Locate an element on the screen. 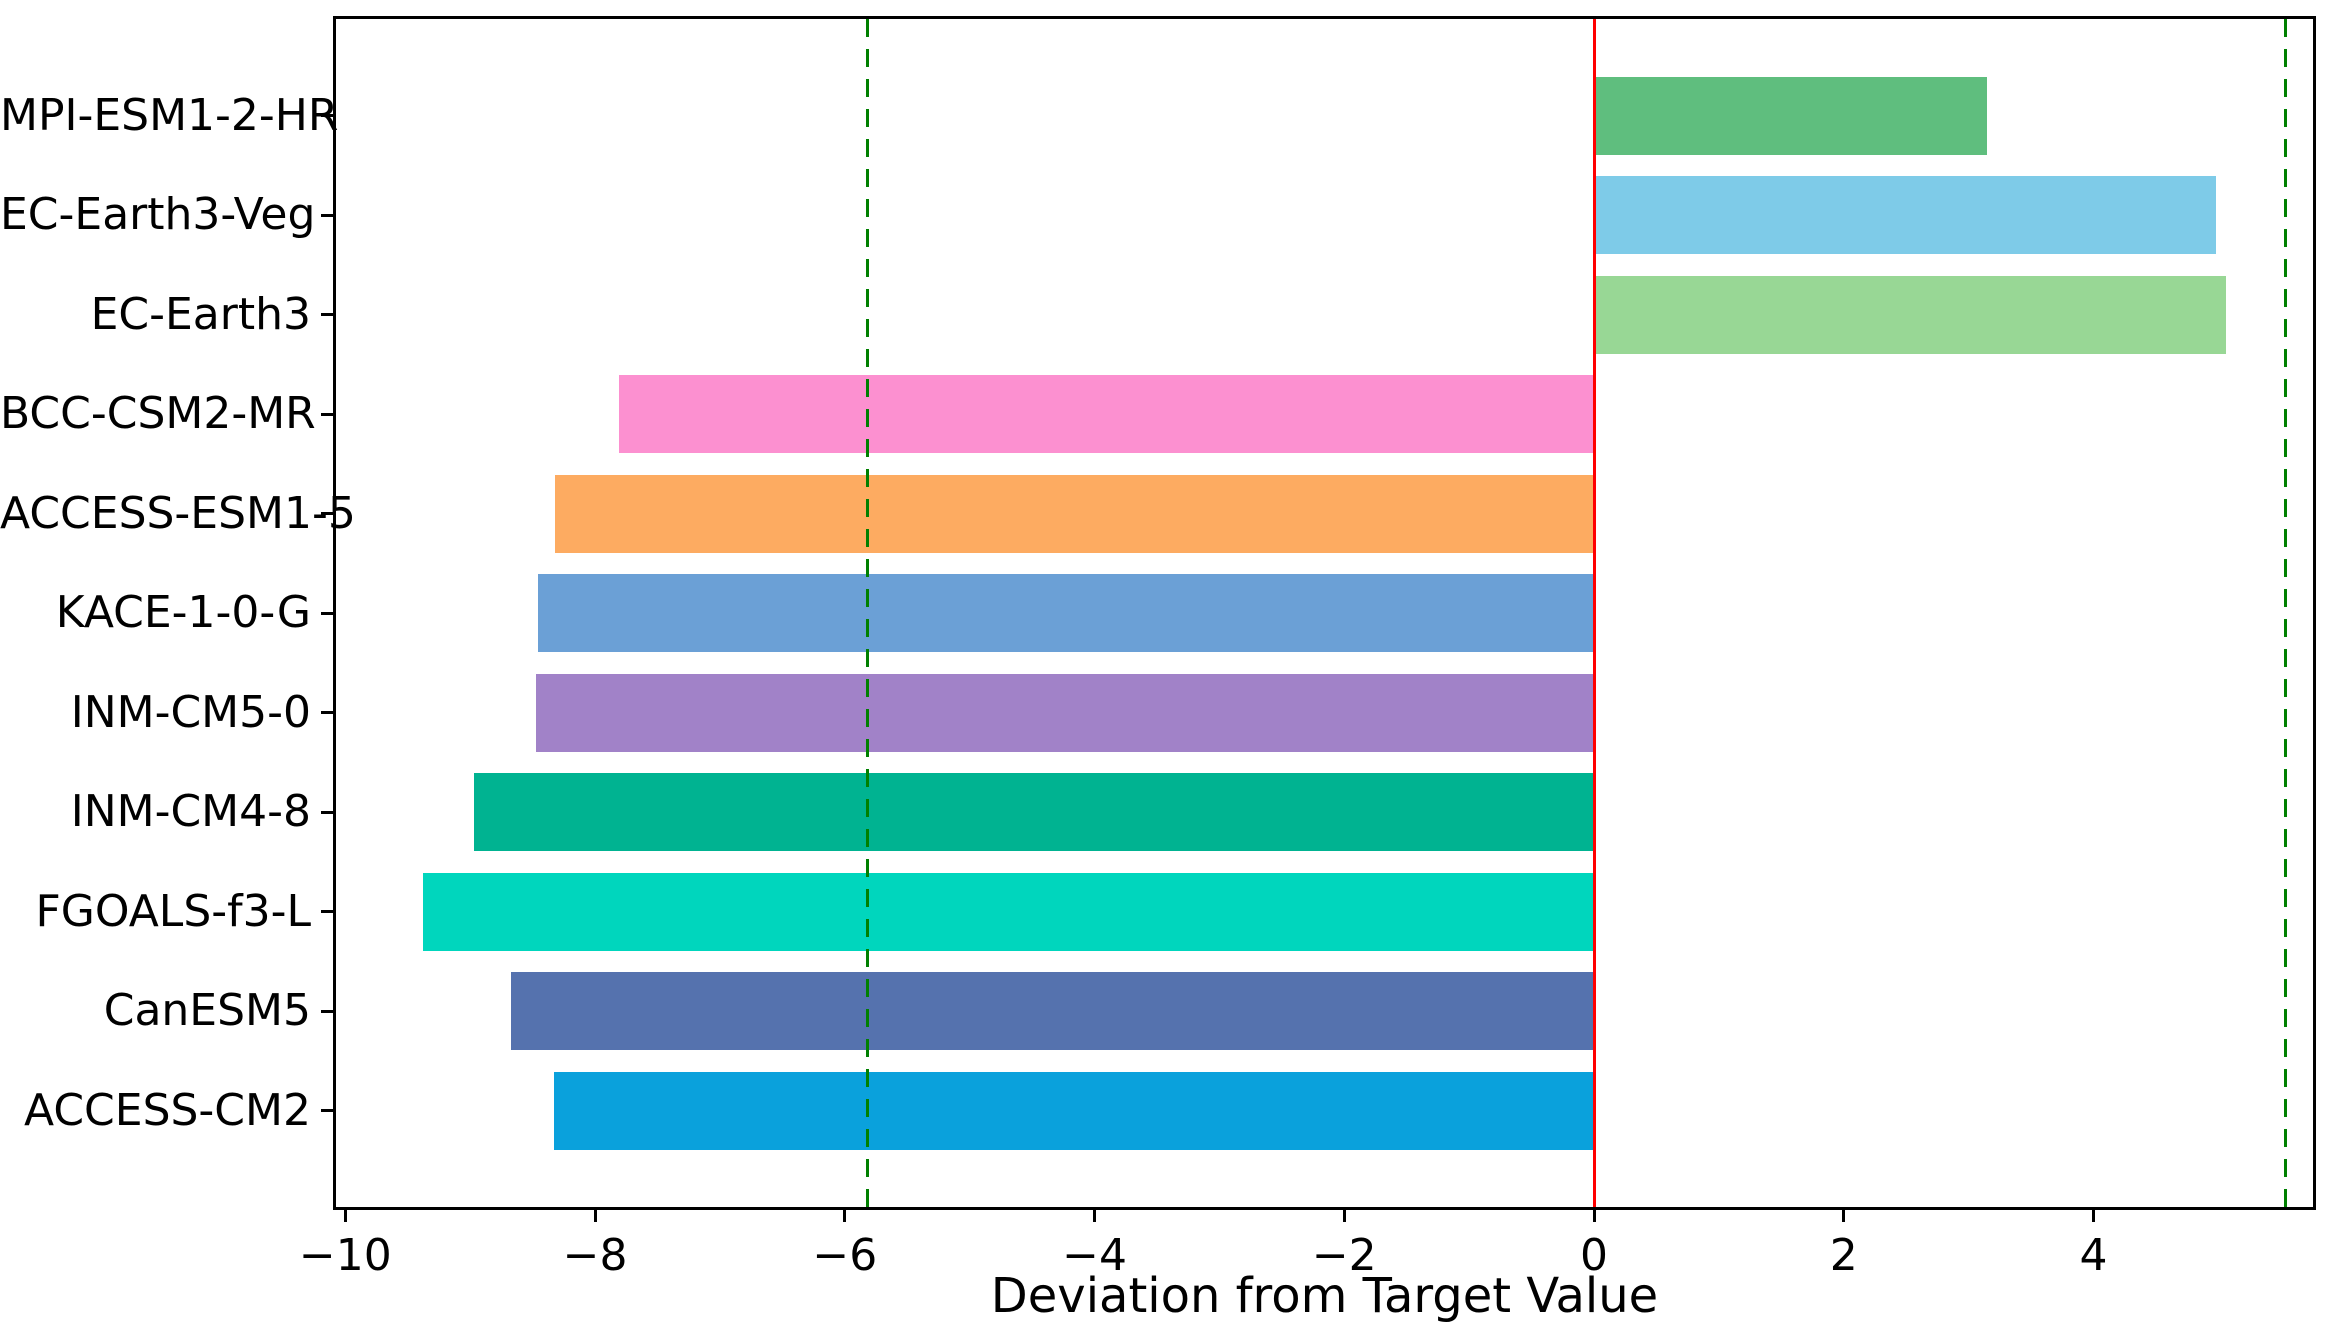  y-tick-label-ACCESS-CM2: ACCESS-CM2 is located at coordinates (167, 1110).